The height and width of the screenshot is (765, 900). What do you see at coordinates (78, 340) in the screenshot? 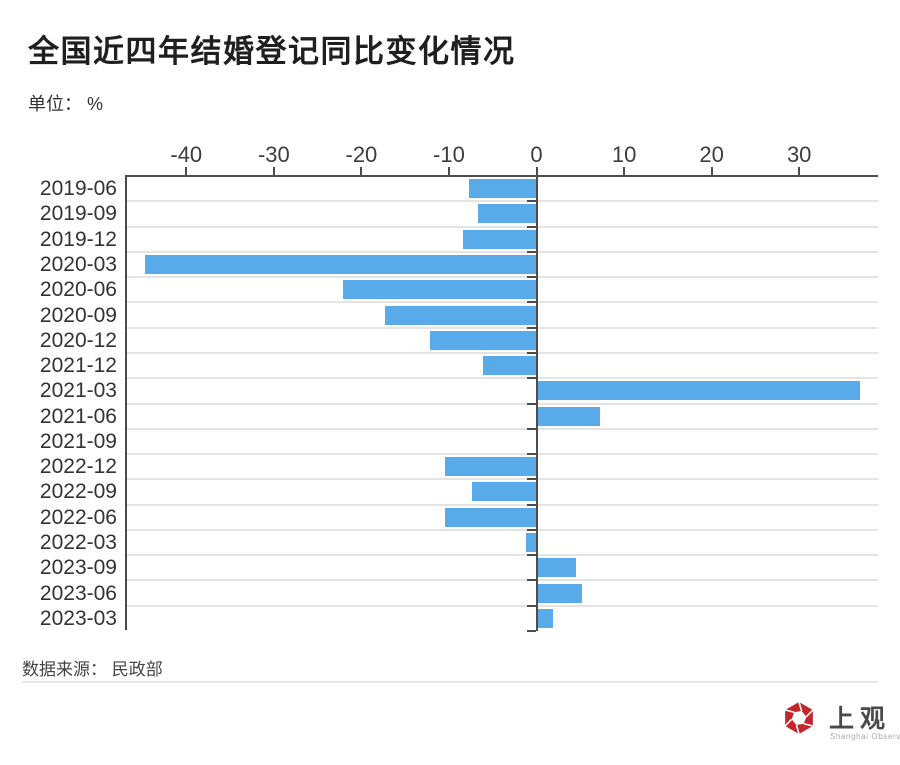
I see `y-axis-label: 2020-12` at bounding box center [78, 340].